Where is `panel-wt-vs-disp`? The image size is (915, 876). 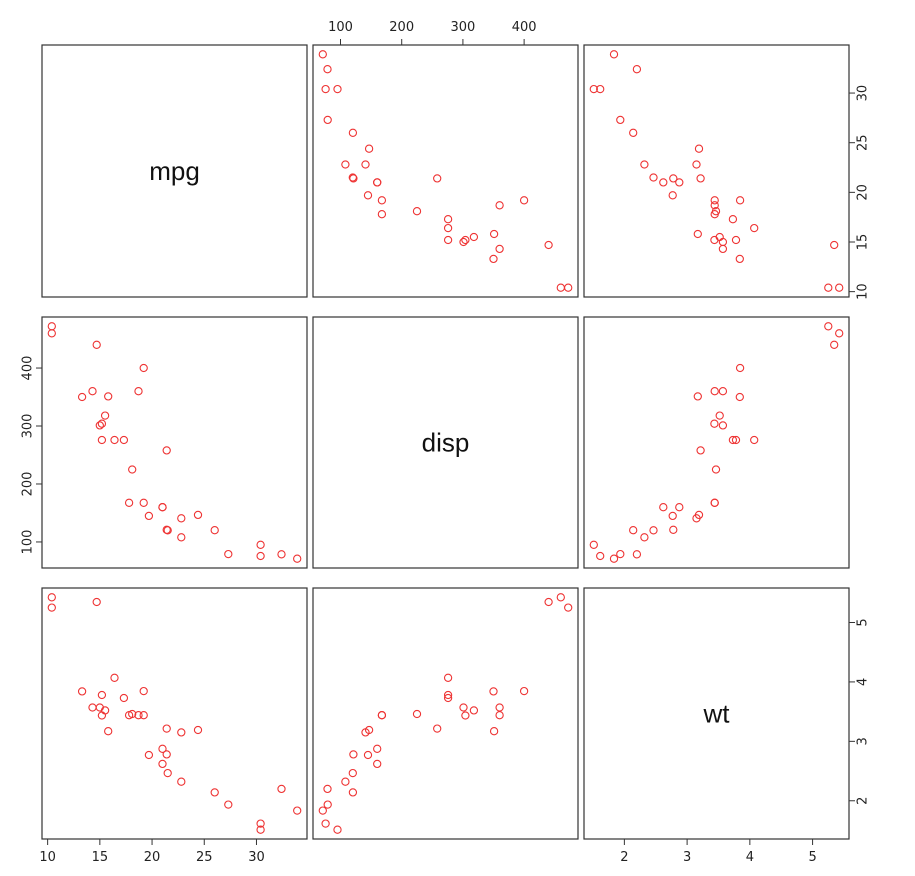
panel-wt-vs-disp is located at coordinates (445, 713).